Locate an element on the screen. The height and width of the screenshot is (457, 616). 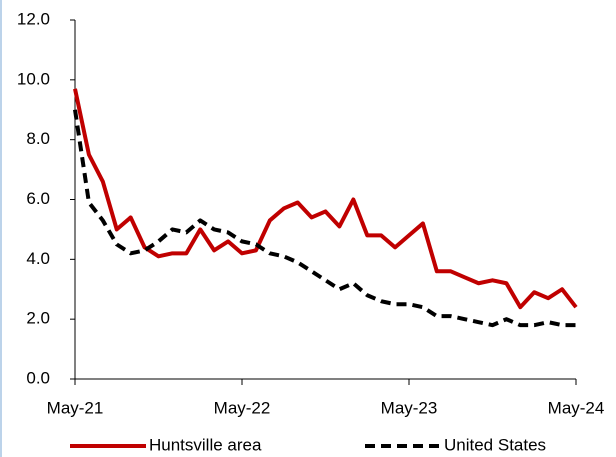
y-tick-label: 10.0 is located at coordinates (33, 78).